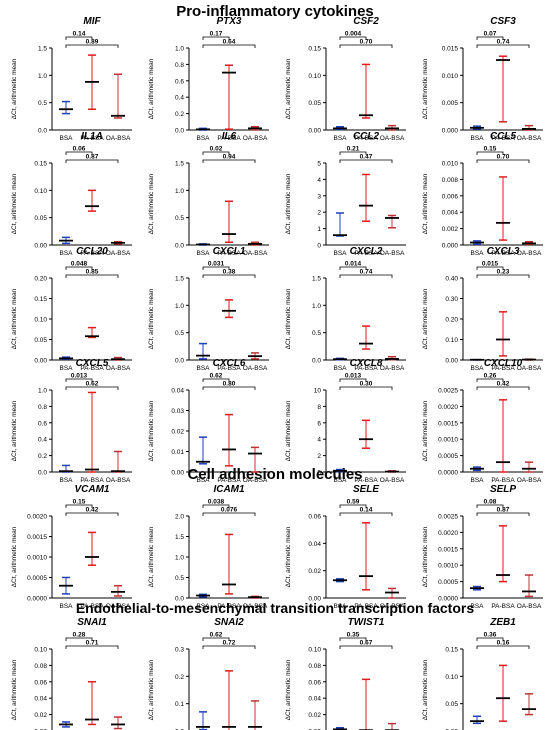  I want to click on y-tick-label: 4, so click(319, 180).